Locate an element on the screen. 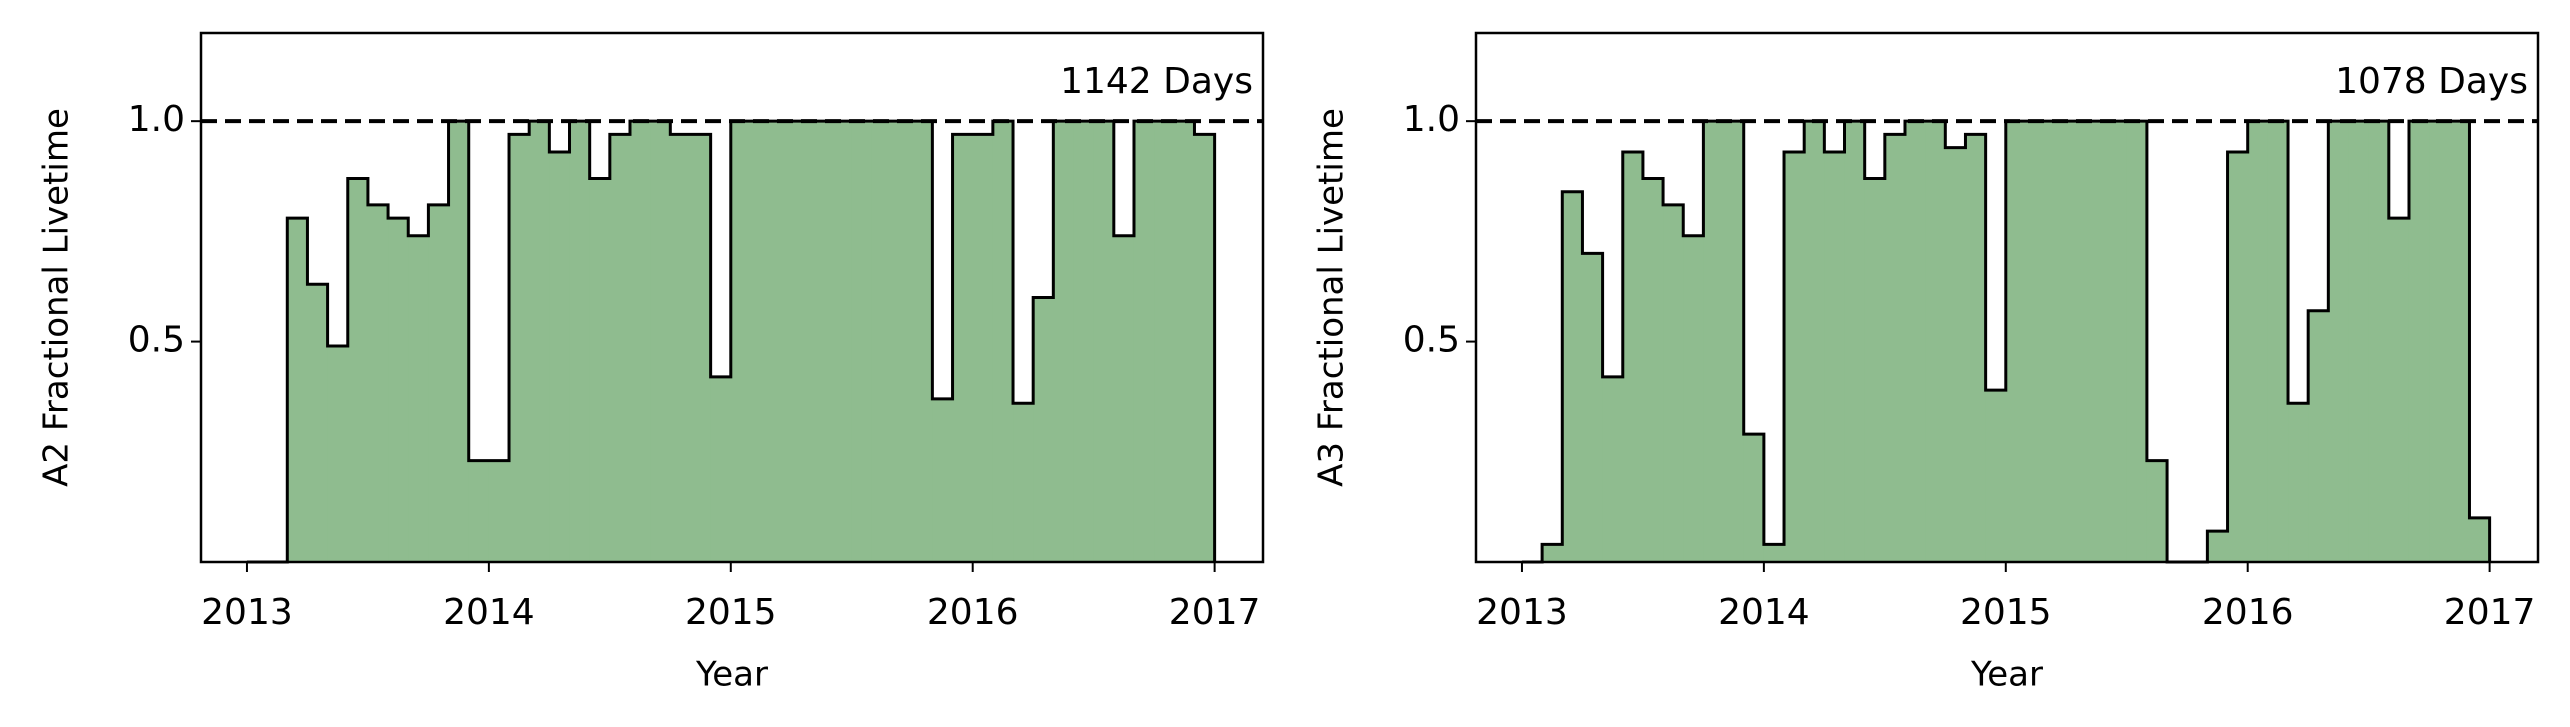 This screenshot has width=2570, height=727. annotation: 1142 Days is located at coordinates (1156, 81).